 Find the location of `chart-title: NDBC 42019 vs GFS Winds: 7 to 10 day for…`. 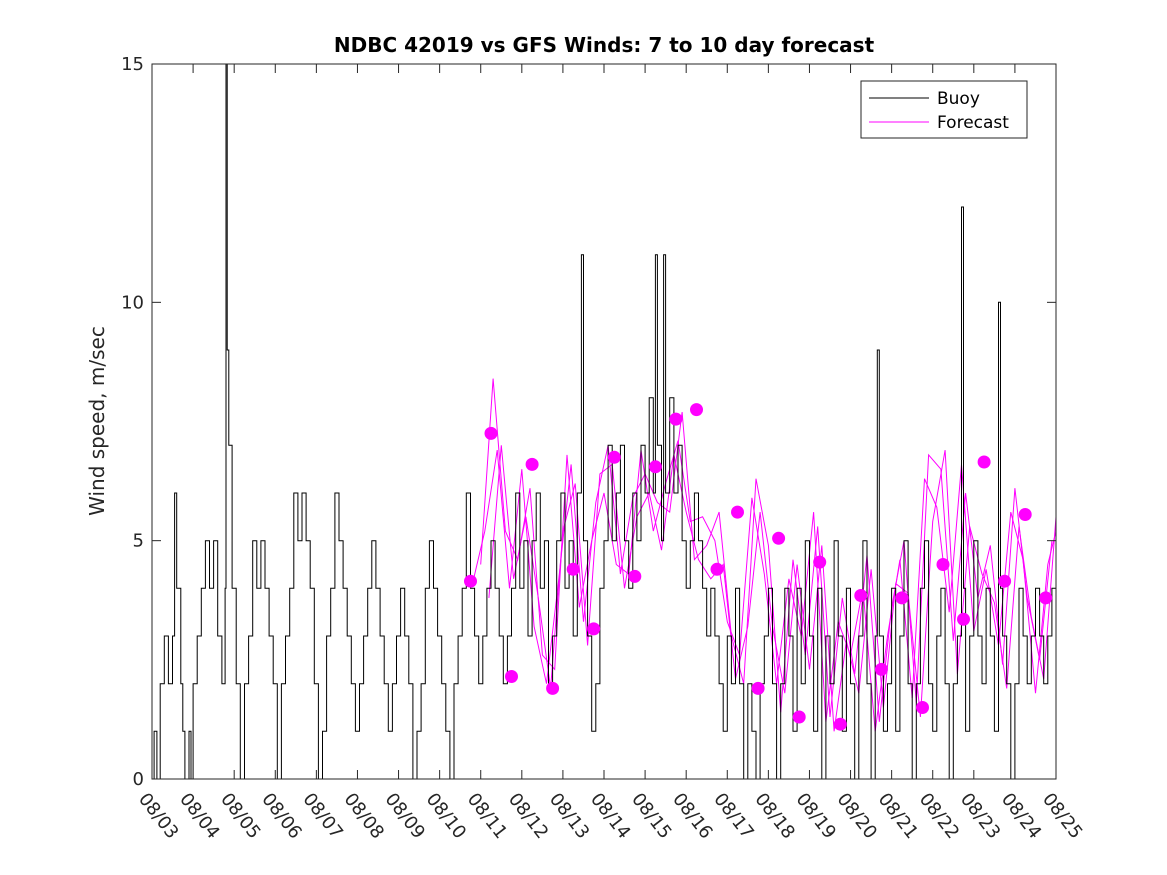

chart-title: NDBC 42019 vs GFS Winds: 7 to 10 day for… is located at coordinates (604, 45).